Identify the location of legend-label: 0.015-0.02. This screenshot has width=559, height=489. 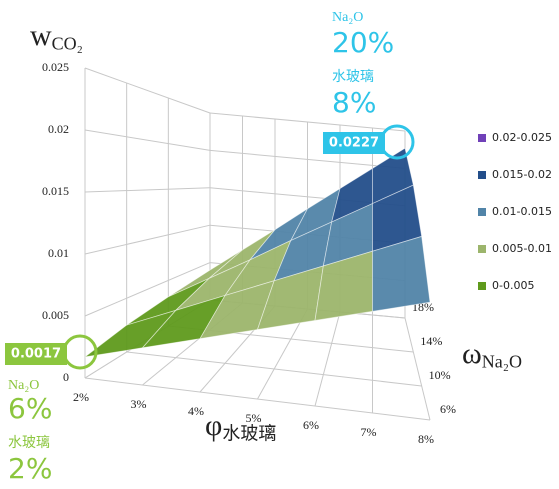
(522, 174).